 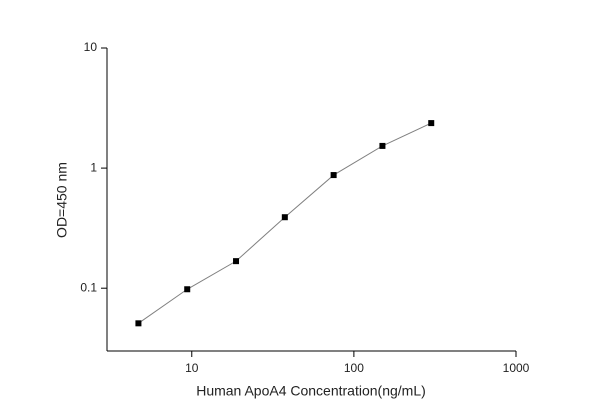 What do you see at coordinates (192, 368) in the screenshot?
I see `x-tick-label: 10` at bounding box center [192, 368].